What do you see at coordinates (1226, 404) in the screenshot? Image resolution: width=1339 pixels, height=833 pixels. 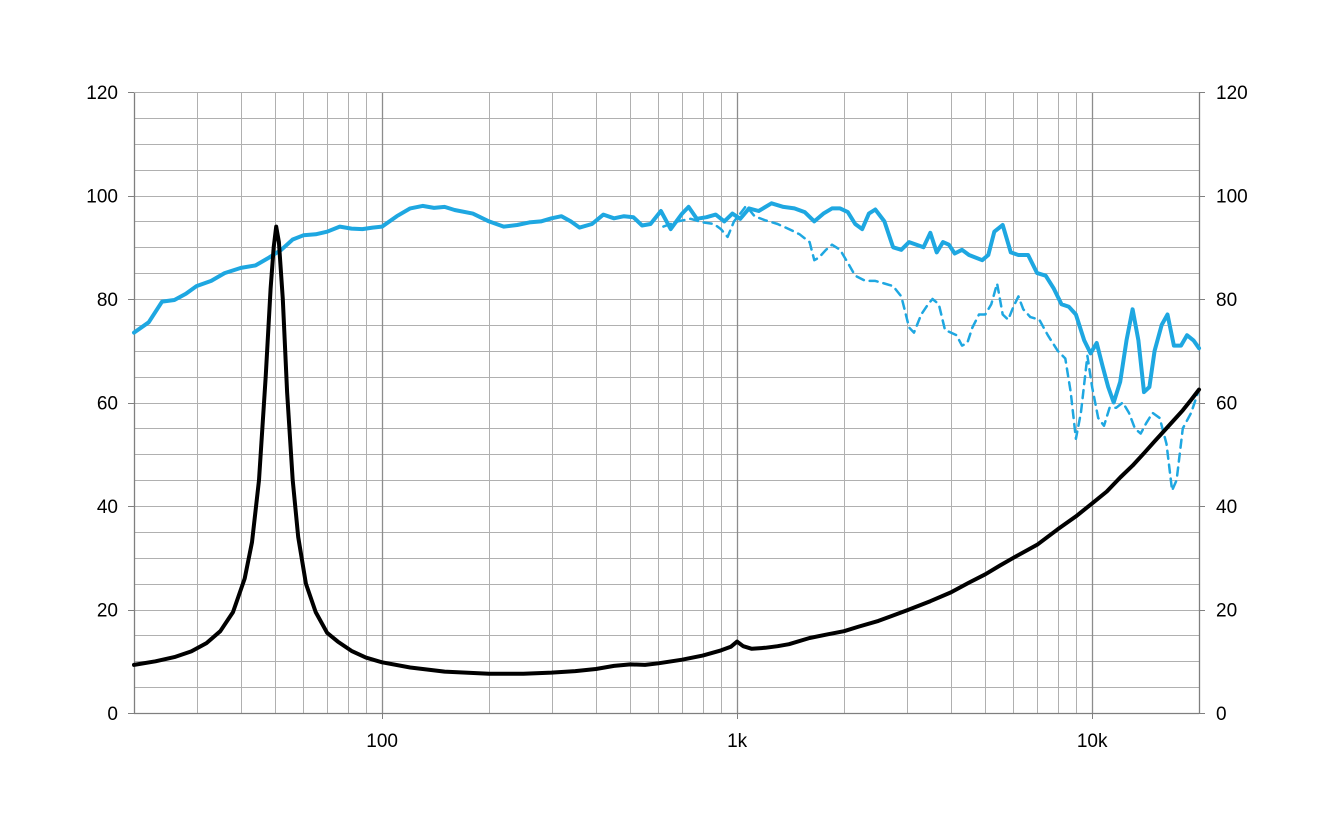 I see `y-right-tick-label: 60` at bounding box center [1226, 404].